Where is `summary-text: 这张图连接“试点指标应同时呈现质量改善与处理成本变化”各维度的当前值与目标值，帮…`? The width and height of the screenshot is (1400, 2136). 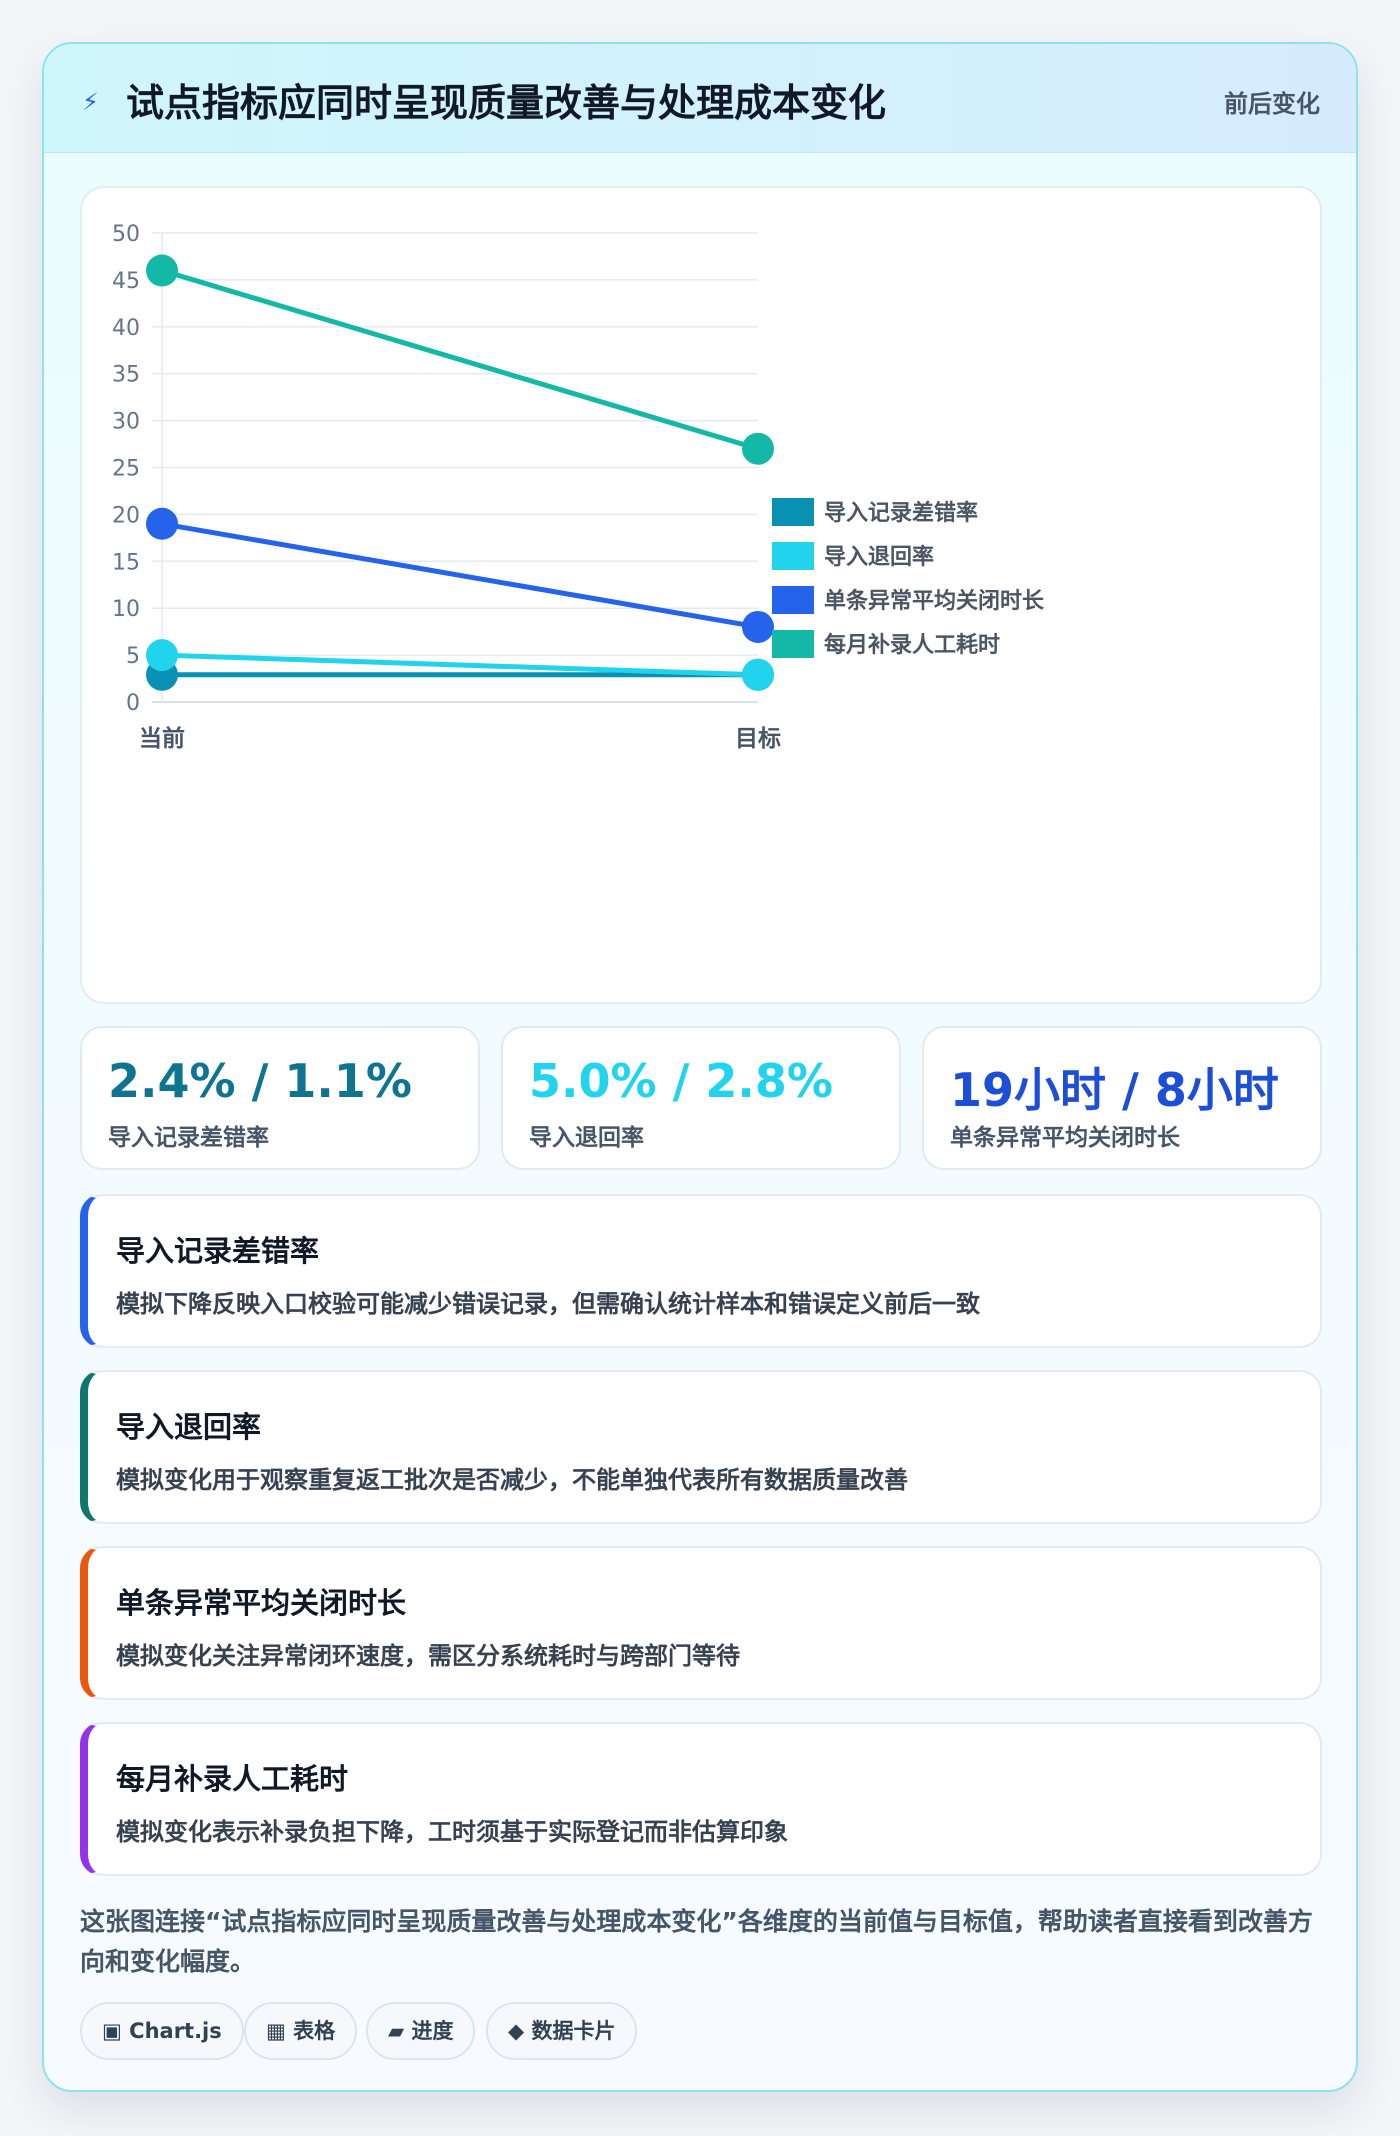 summary-text: 这张图连接“试点指标应同时呈现质量改善与处理成本变化”各维度的当前值与目标值，帮… is located at coordinates (696, 1941).